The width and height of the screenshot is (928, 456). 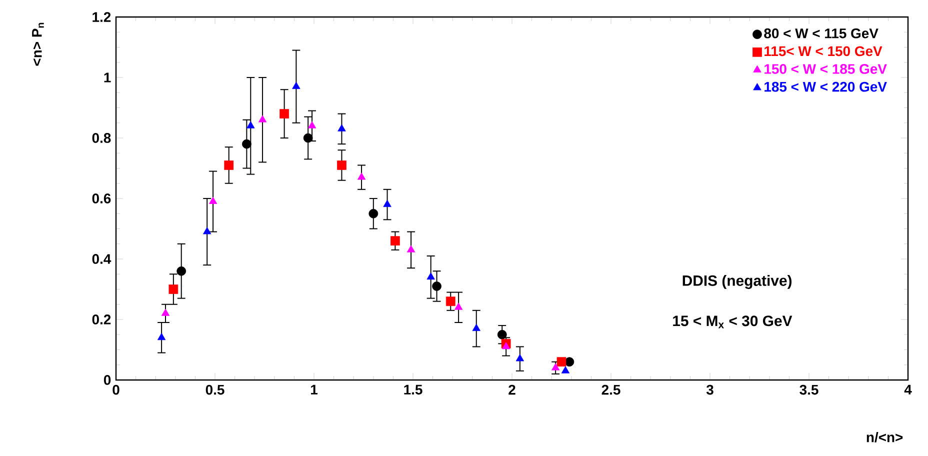 I want to click on x-axis-title: n/<n>, so click(x=884, y=437).